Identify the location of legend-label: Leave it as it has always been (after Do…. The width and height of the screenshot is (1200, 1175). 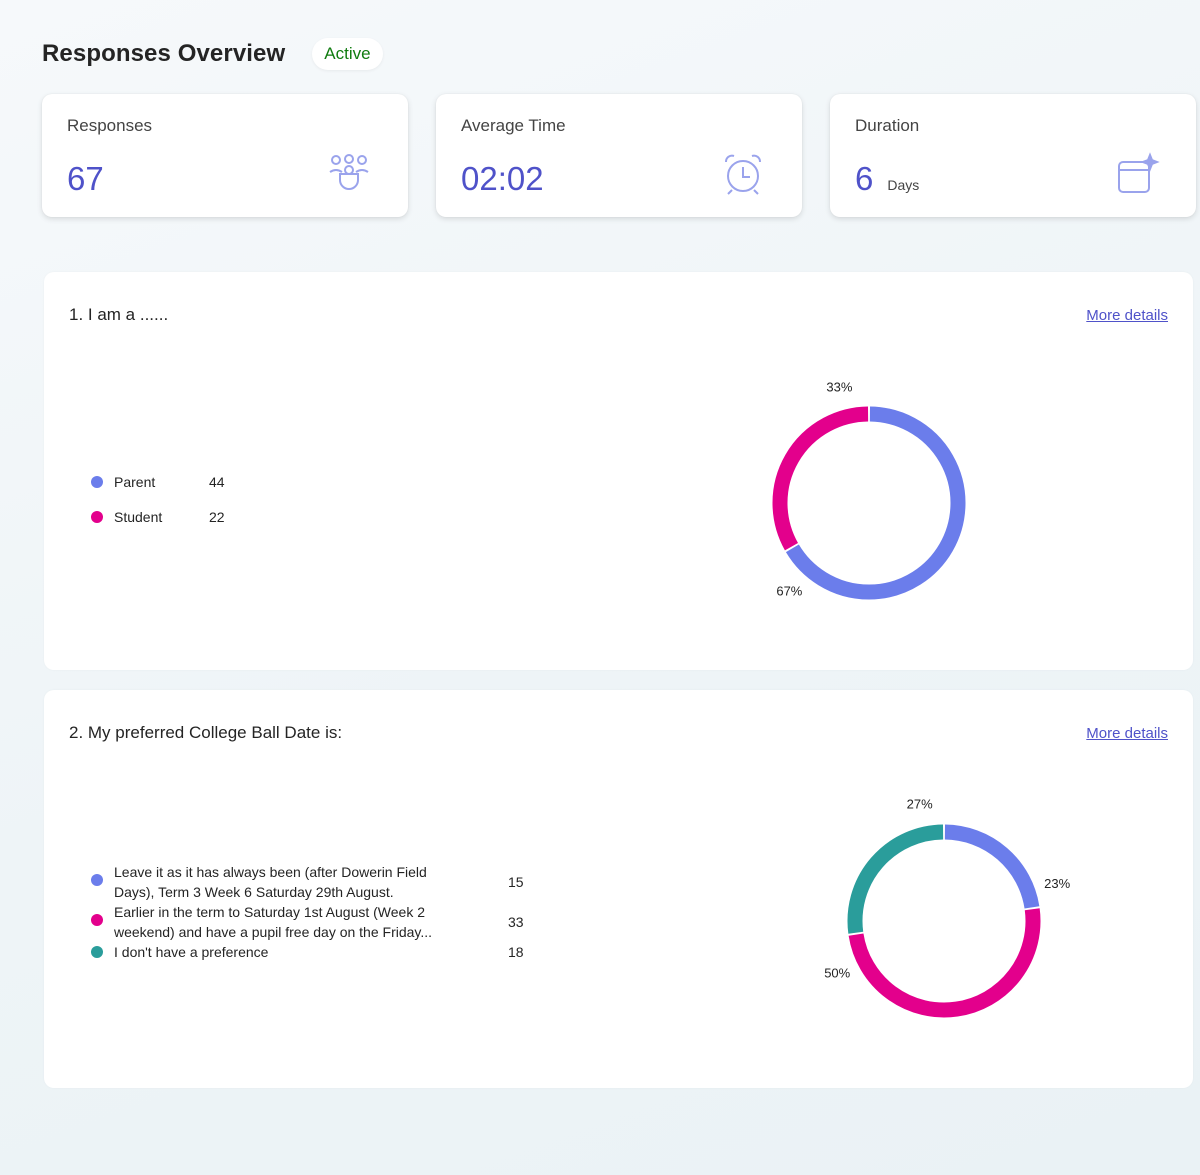
(270, 882).